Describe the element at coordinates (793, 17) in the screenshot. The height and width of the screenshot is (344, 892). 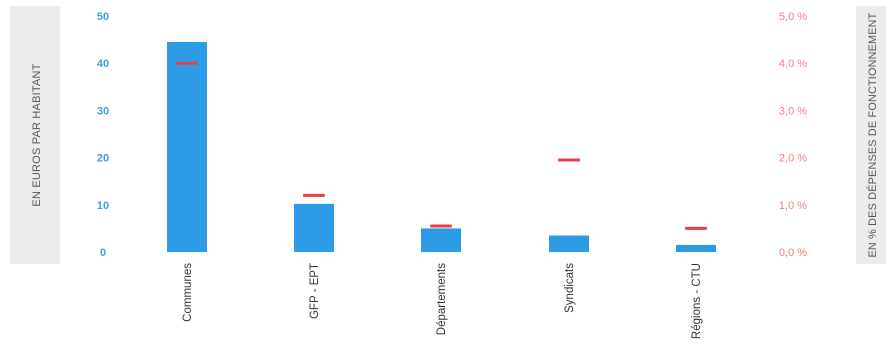
I see `right-tick-label: 5,0 %` at that location.